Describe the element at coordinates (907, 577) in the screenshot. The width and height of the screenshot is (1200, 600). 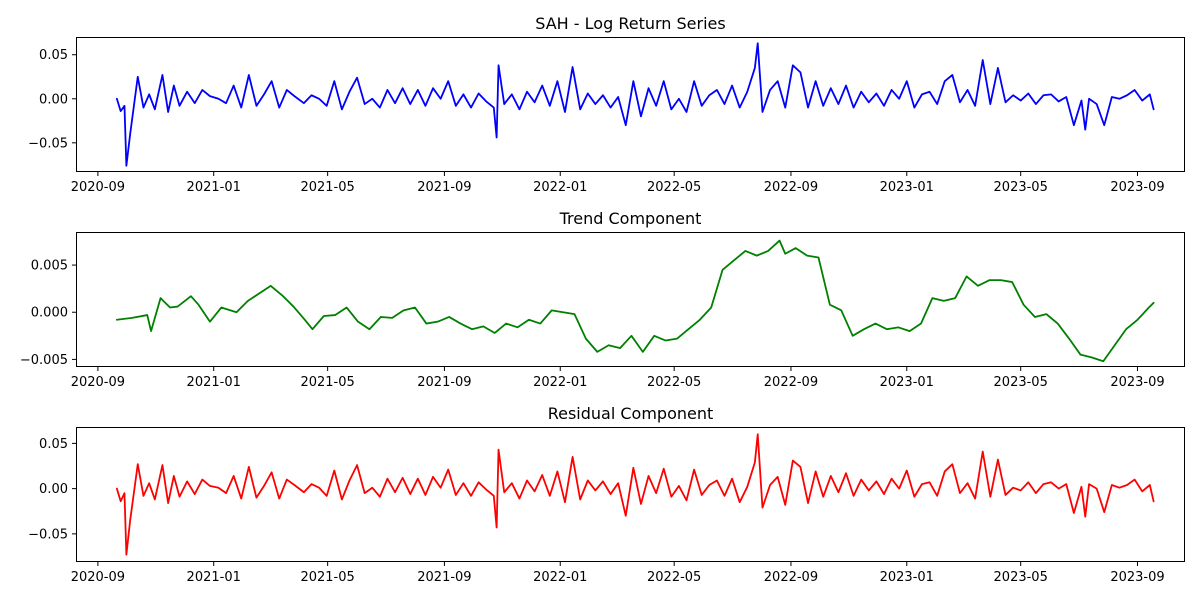
I see `residual-x-tick-label: 2023-01` at that location.